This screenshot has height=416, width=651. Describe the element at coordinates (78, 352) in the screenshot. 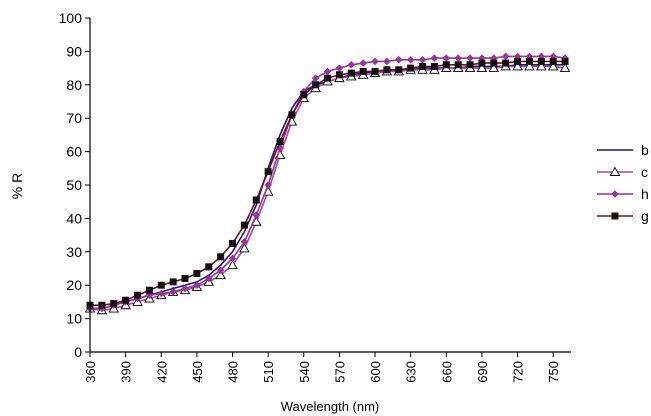

I see `y-tick-label: 0` at that location.